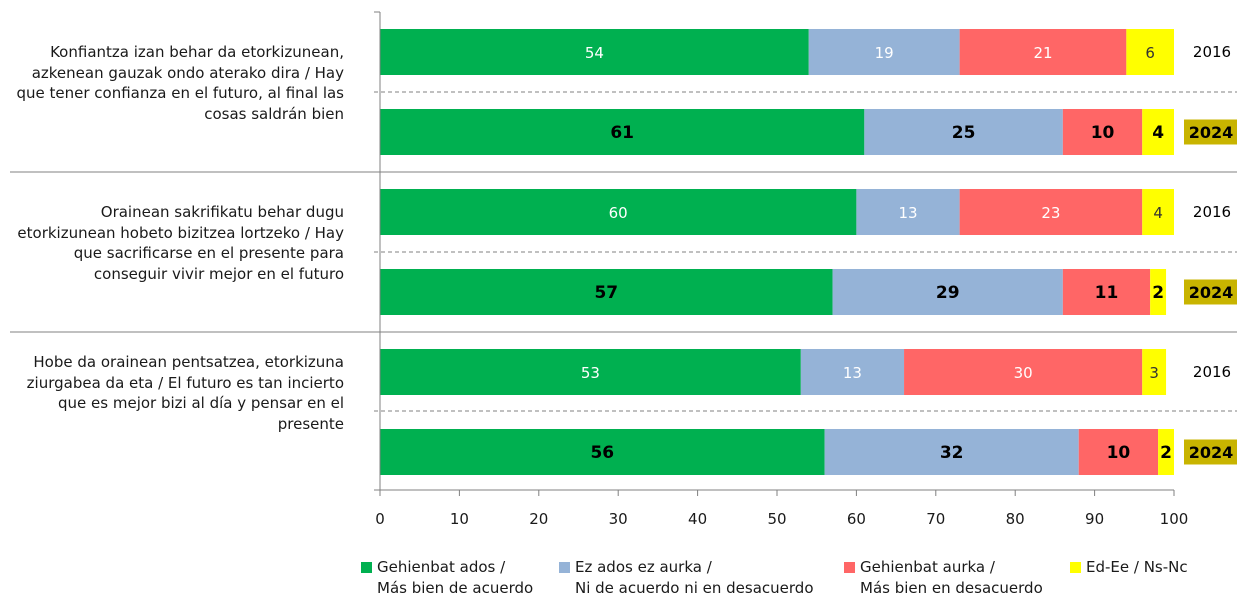 The width and height of the screenshot is (1237, 600). I want to click on legend-item-agree: Gehienbat ados / Más bien de acuerdo, so click(447, 578).